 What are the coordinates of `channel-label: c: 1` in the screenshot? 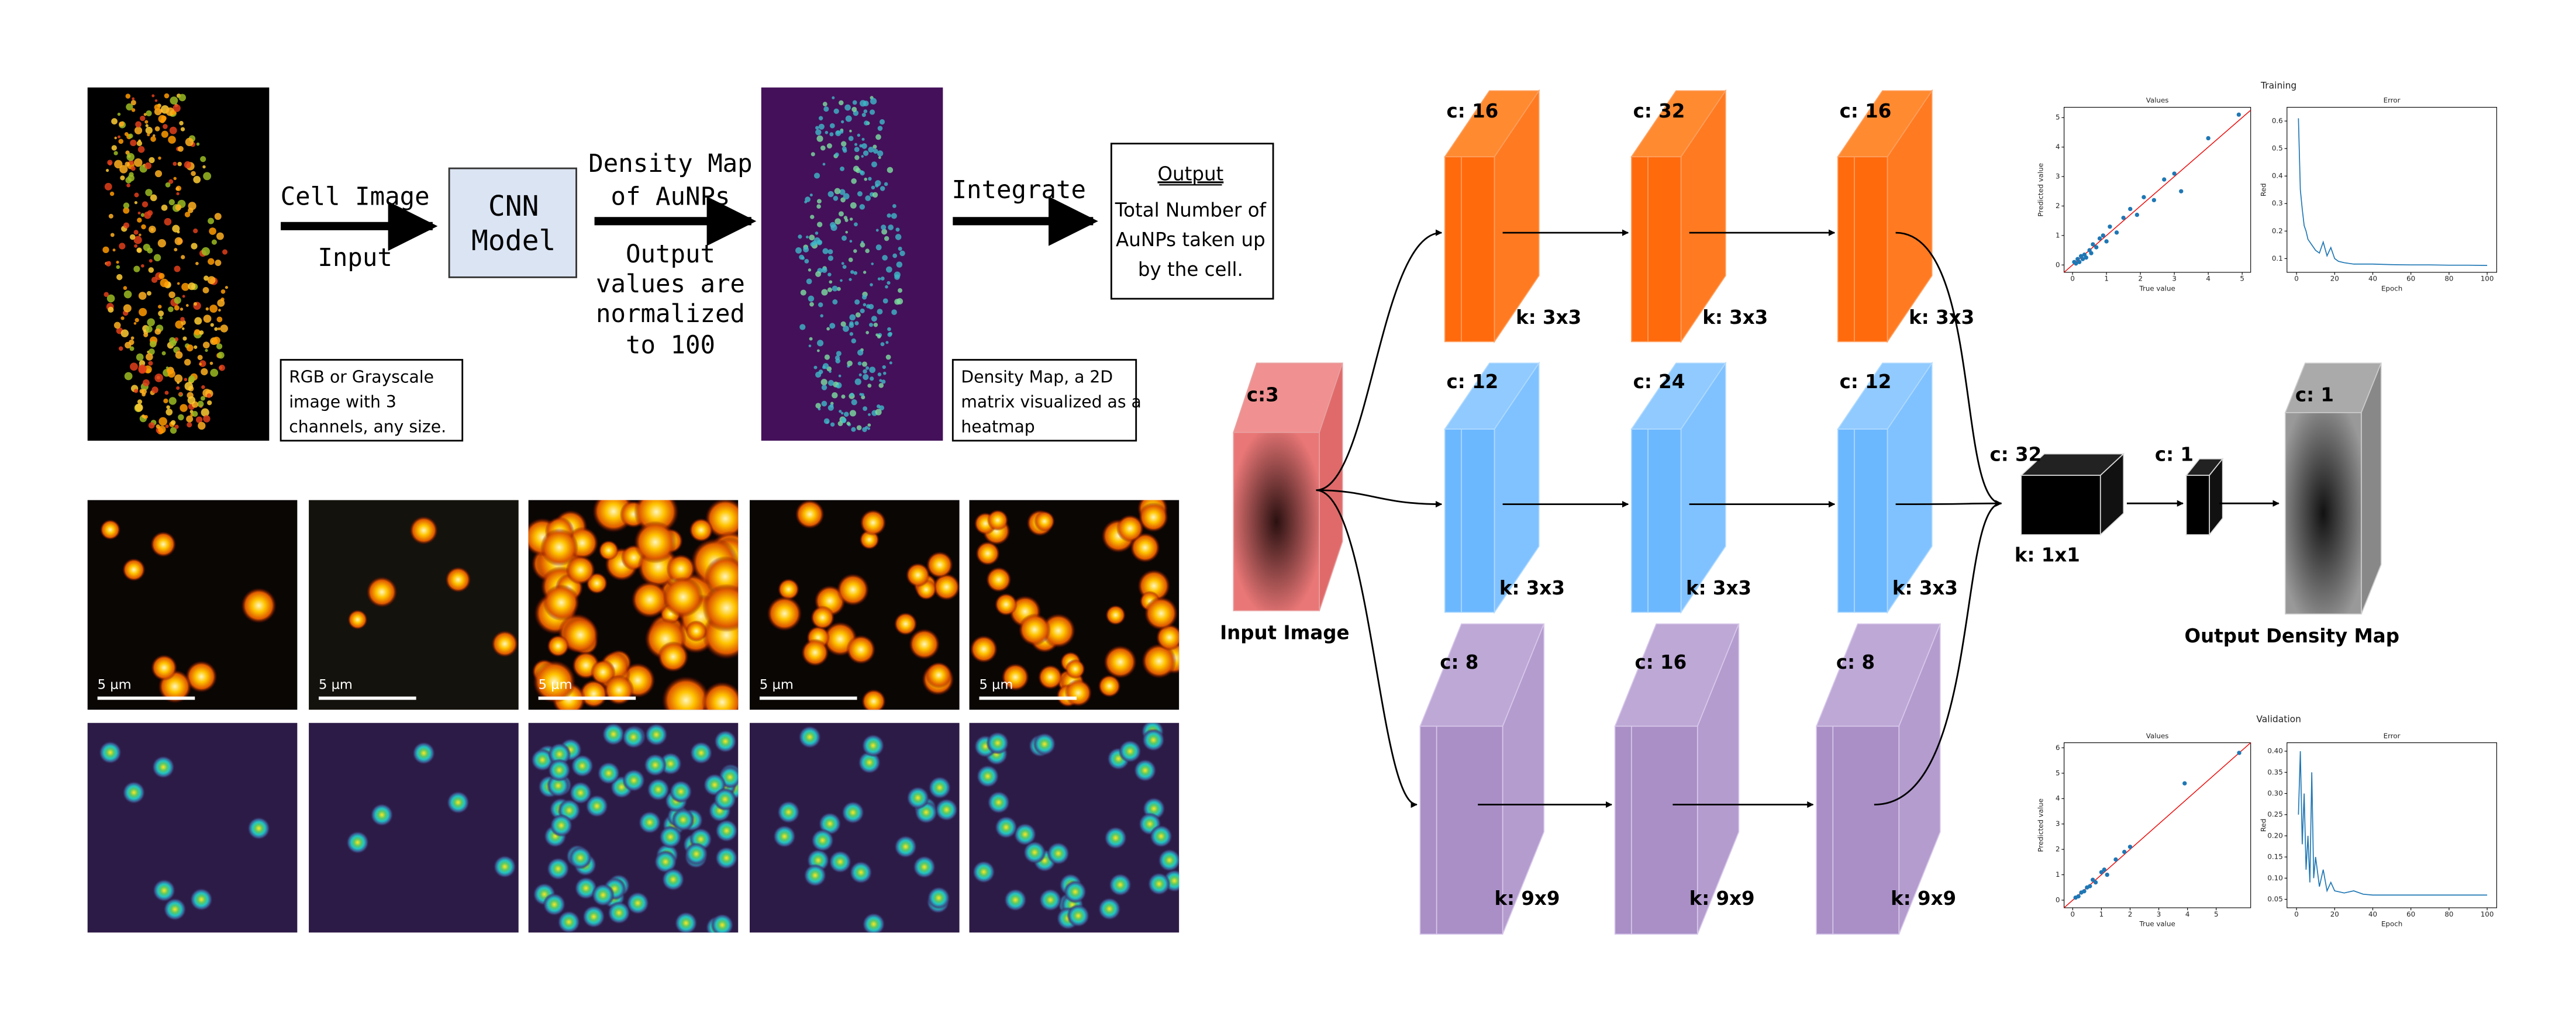 It's located at (2174, 454).